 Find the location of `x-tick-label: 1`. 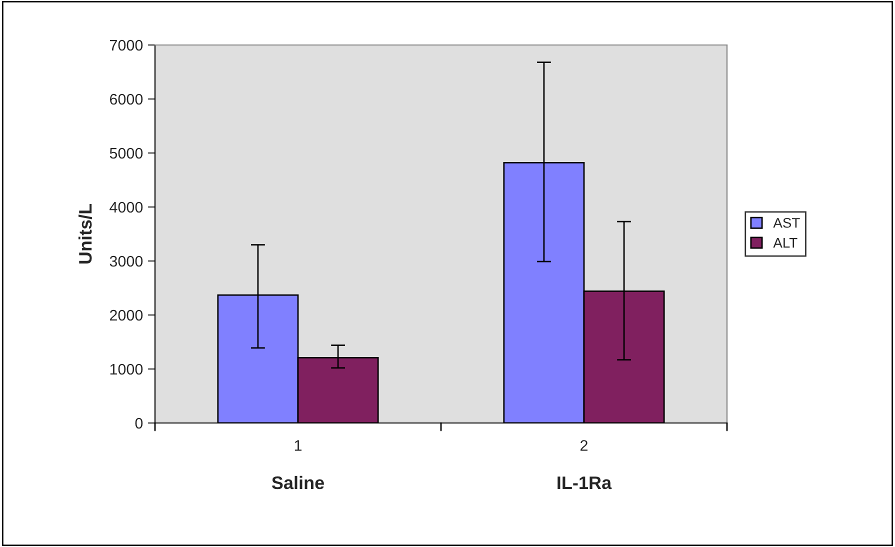

x-tick-label: 1 is located at coordinates (298, 445).